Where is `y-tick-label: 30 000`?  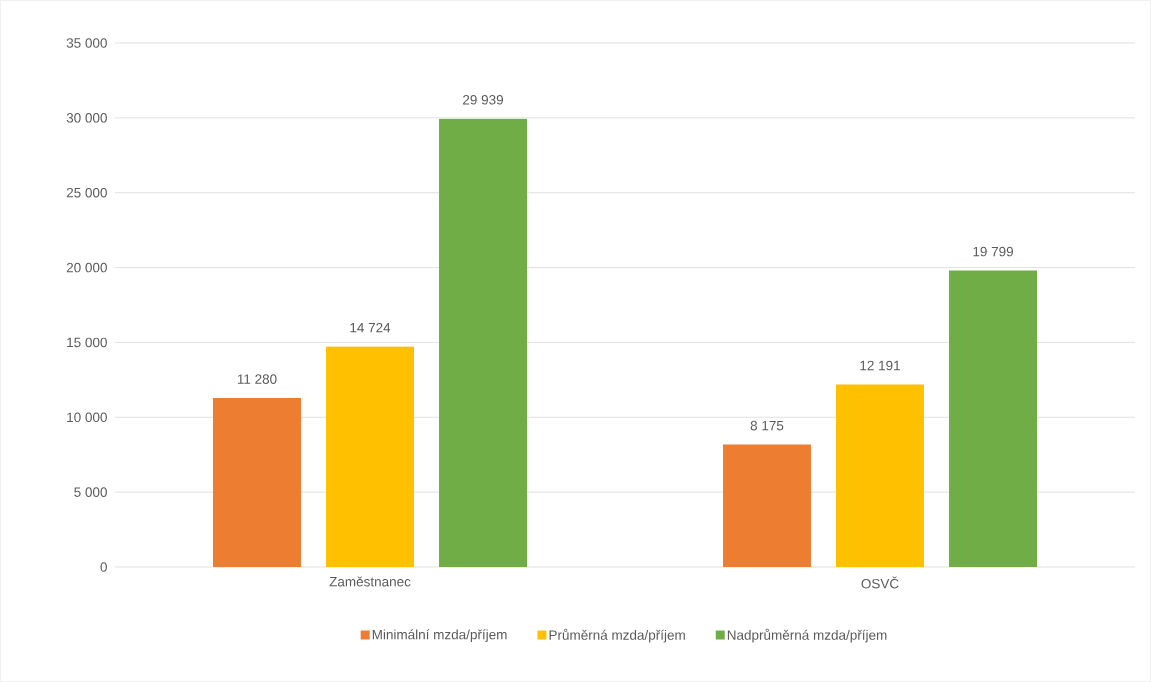
y-tick-label: 30 000 is located at coordinates (86, 118).